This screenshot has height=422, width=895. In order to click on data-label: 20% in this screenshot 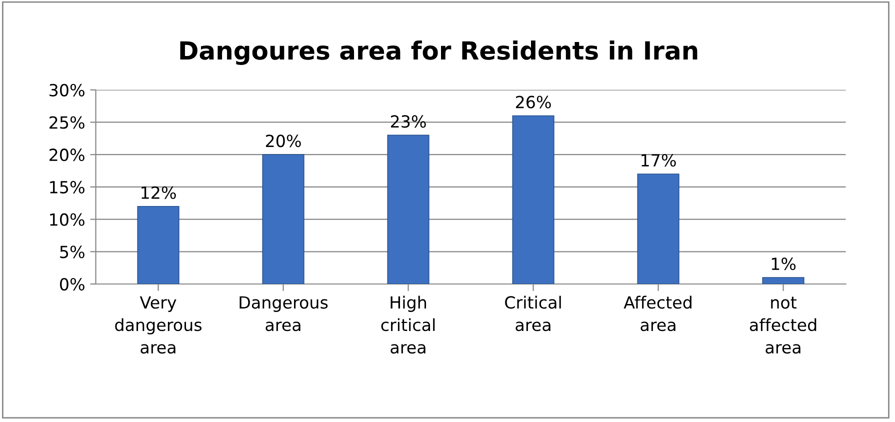, I will do `click(283, 141)`.